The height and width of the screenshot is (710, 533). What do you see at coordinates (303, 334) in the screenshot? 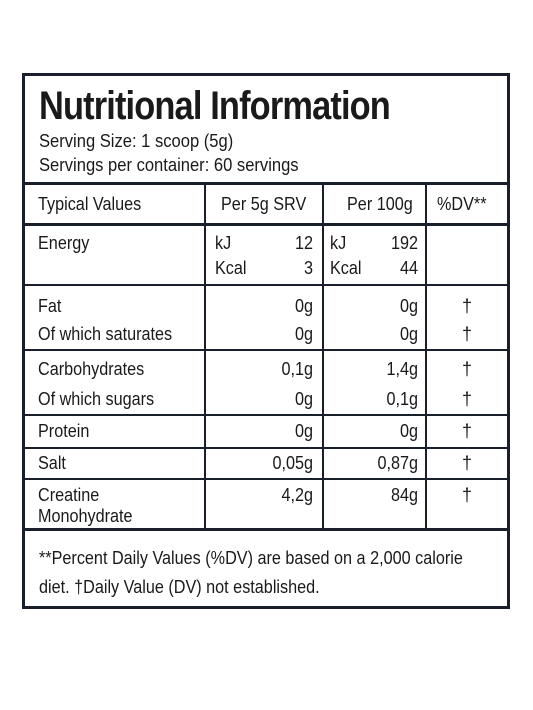
I see `saturates-per-serving: 0g` at bounding box center [303, 334].